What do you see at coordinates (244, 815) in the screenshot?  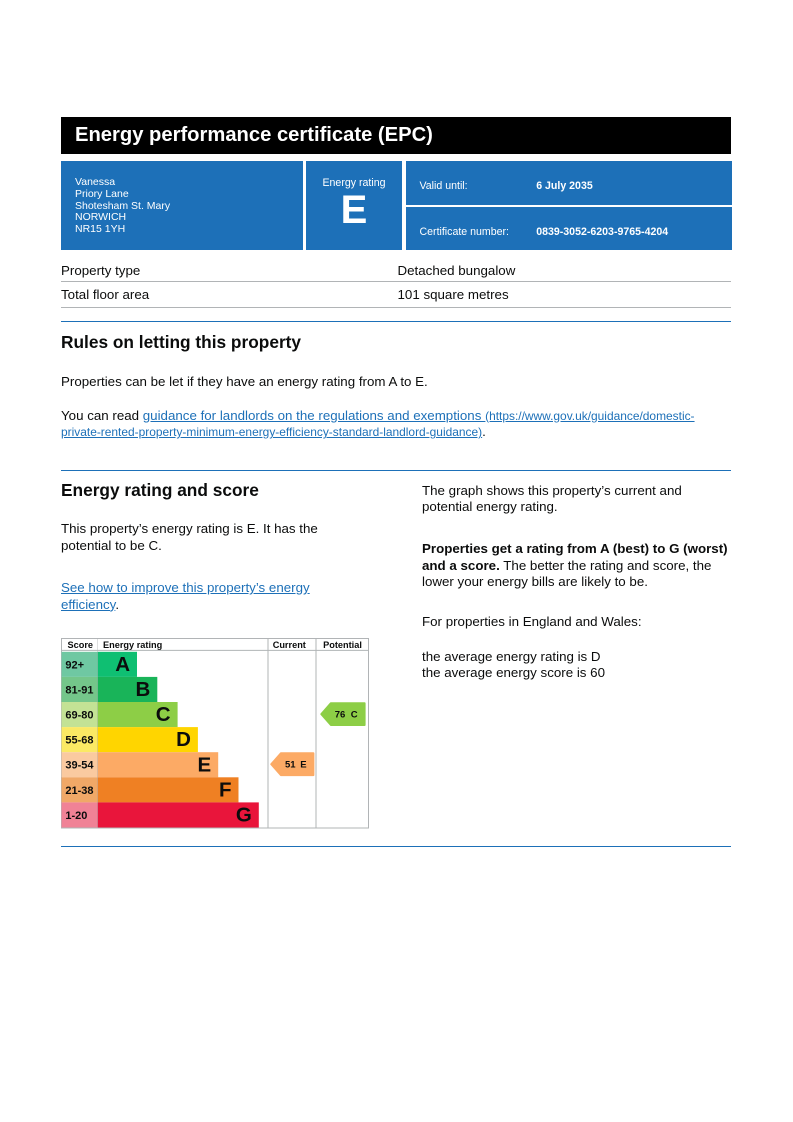 I see `svg-text: G` at bounding box center [244, 815].